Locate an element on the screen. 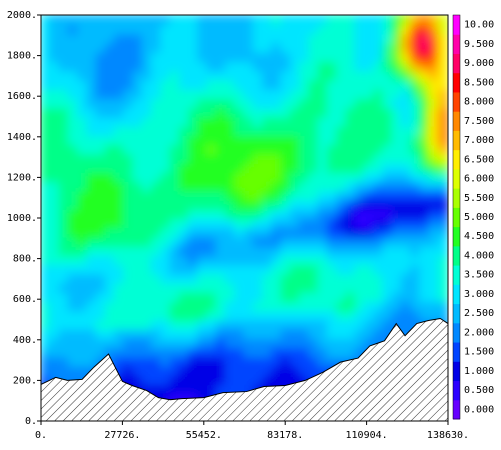 The width and height of the screenshot is (501, 450). colorbar-swatch is located at coordinates (456, 390).